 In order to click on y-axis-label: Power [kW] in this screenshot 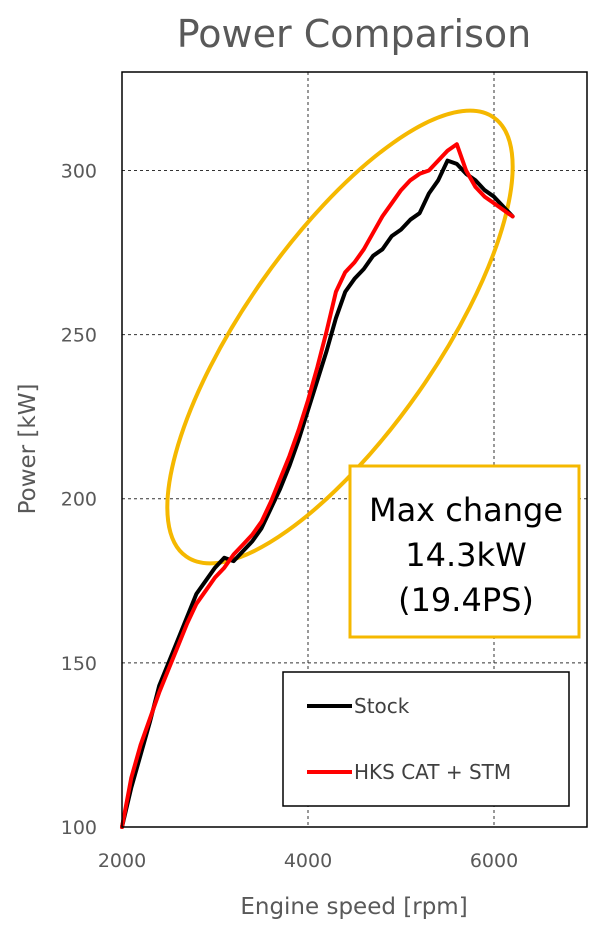, I will do `click(28, 449)`.